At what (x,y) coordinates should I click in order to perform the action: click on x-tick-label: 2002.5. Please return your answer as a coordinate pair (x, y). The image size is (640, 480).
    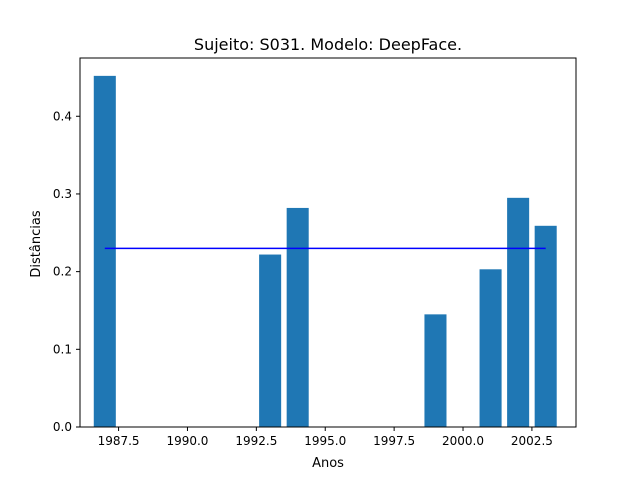
    Looking at the image, I should click on (532, 441).